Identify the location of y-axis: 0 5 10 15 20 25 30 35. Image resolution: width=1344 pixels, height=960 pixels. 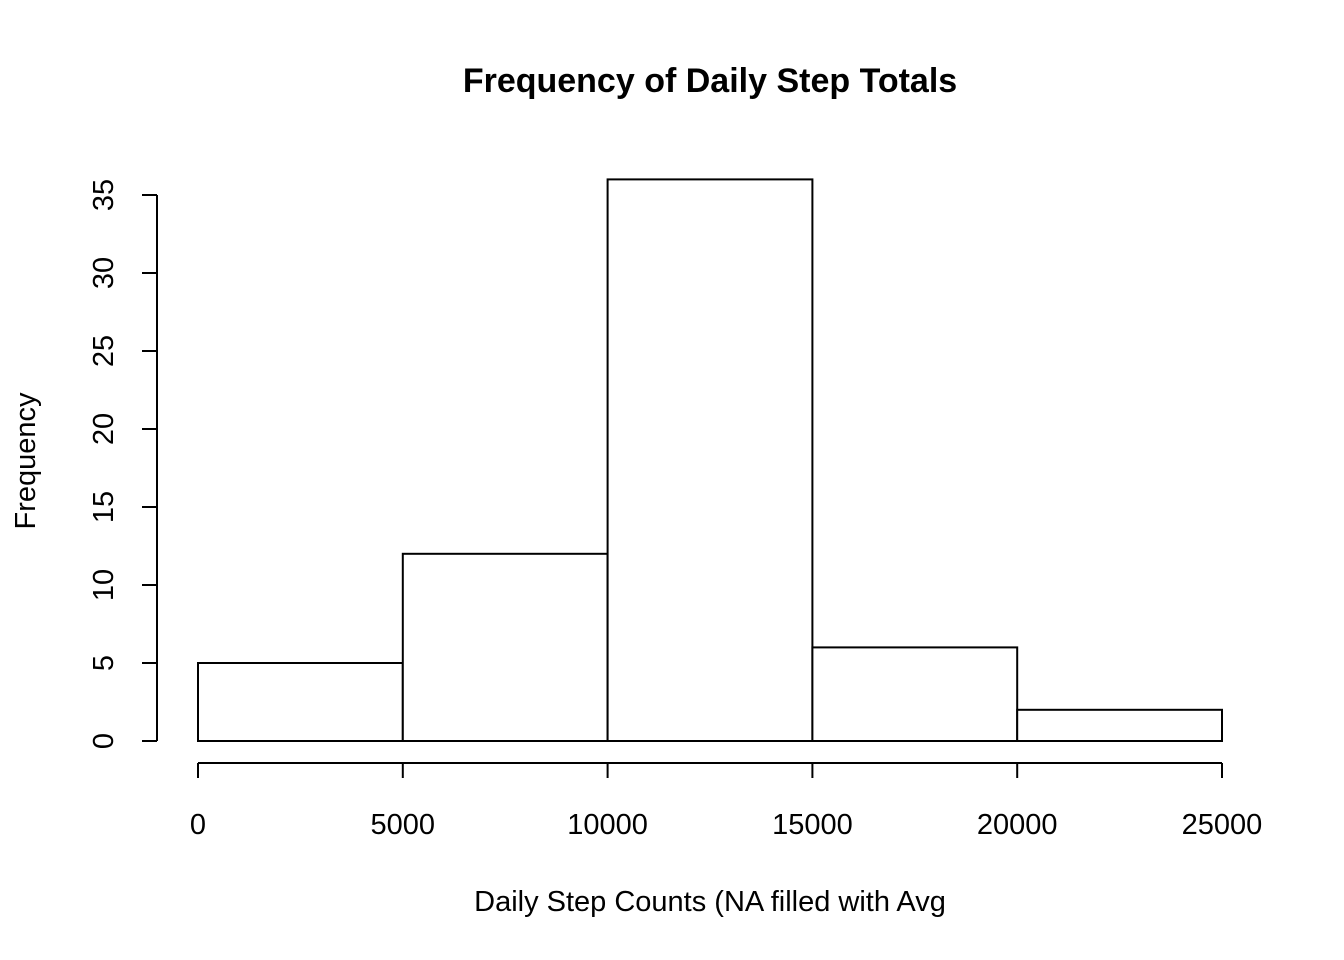
(123, 464).